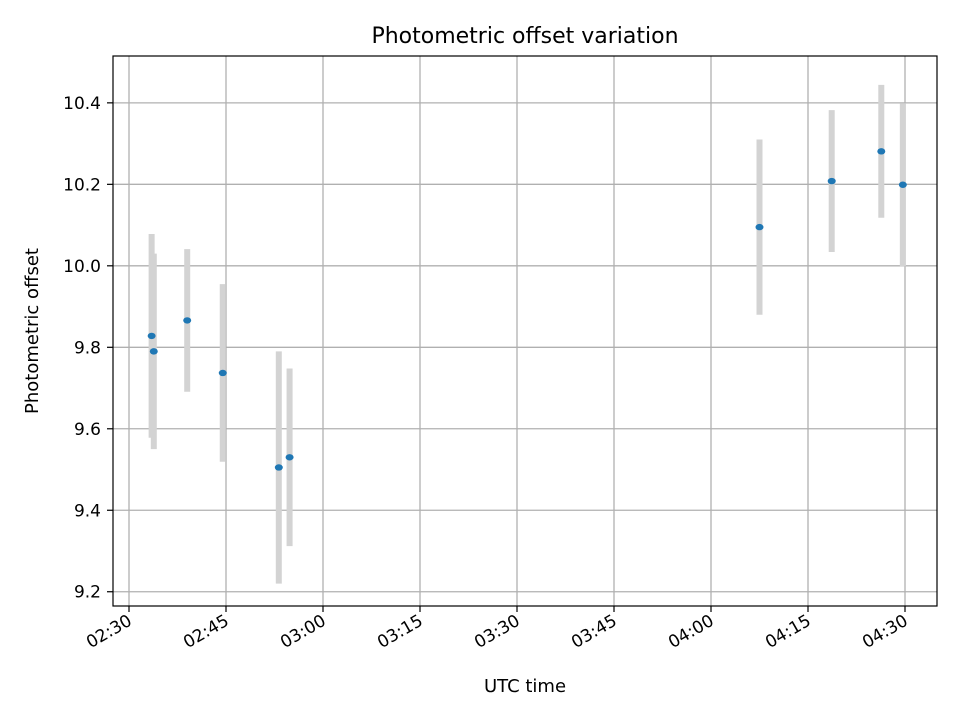 Image resolution: width=960 pixels, height=720 pixels. I want to click on y-tick-label: 9.6, so click(87, 430).